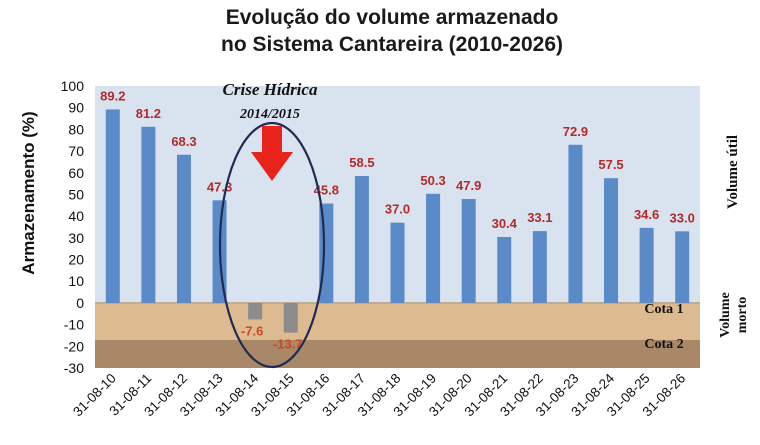 This screenshot has width=760, height=445. I want to click on data-label: 37.0, so click(397, 209).